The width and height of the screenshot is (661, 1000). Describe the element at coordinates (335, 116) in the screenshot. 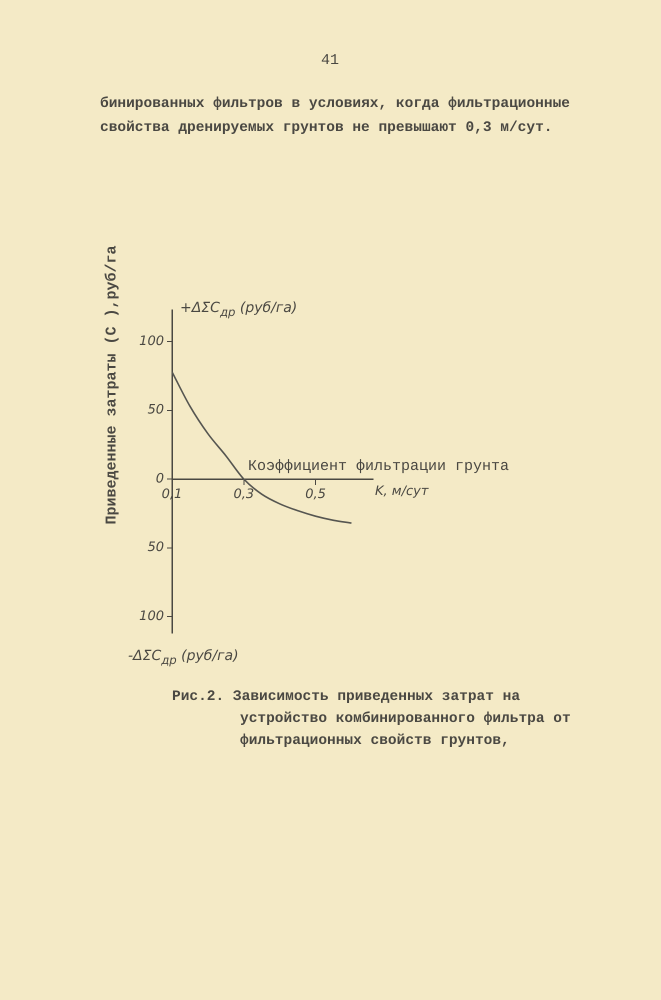

I see `text: бинированных фильтров в условиях, когда фильтрационные свойства дренируемых грунтов не превышают 0,3 м/сут.` at that location.